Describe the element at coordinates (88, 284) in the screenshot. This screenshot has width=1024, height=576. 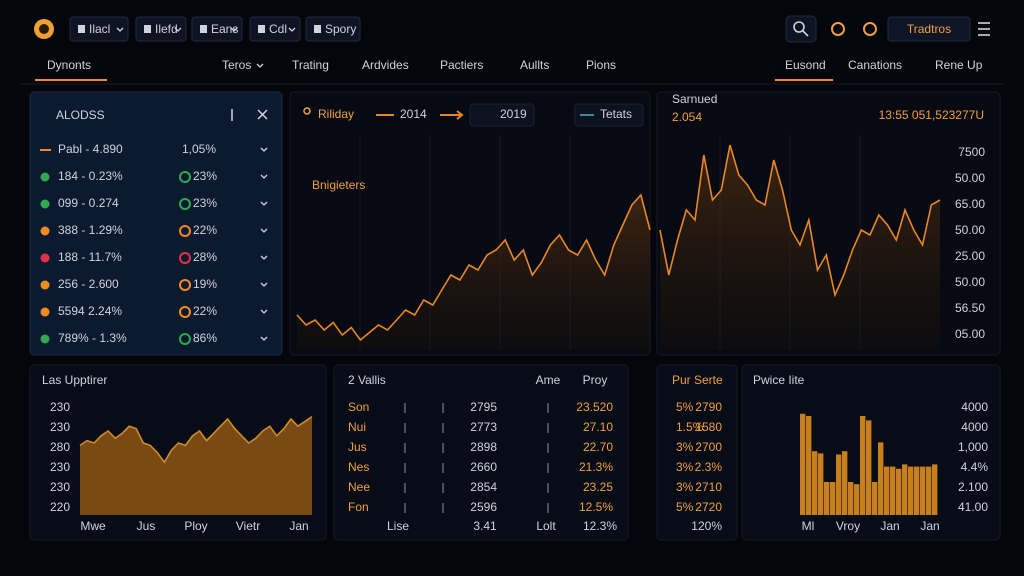
I see `row-name: 256 - 2.600` at that location.